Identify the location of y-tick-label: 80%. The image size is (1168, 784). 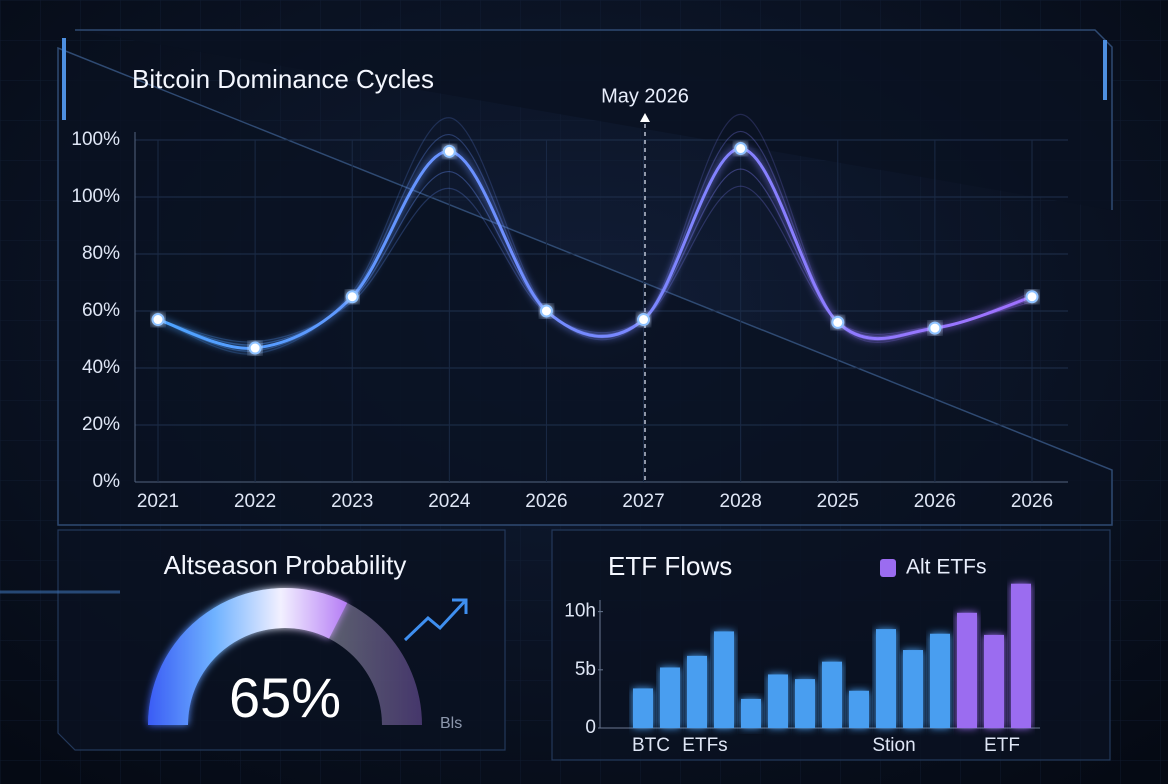
(101, 253).